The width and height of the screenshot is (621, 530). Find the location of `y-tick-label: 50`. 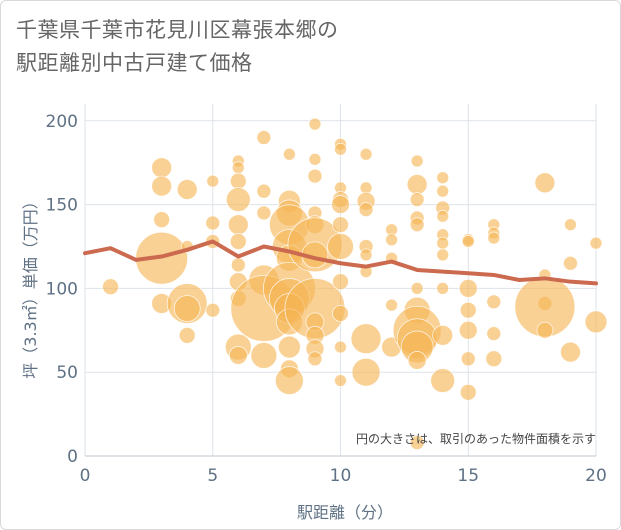

y-tick-label: 50 is located at coordinates (67, 373).